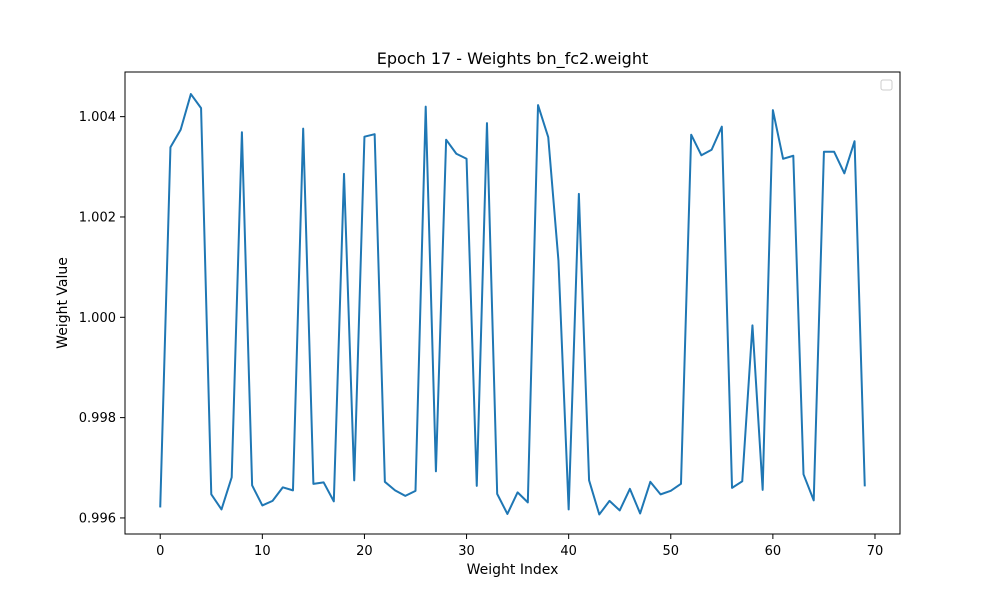 The image size is (1000, 600). What do you see at coordinates (97, 518) in the screenshot?
I see `y-tick-label: 0.996` at bounding box center [97, 518].